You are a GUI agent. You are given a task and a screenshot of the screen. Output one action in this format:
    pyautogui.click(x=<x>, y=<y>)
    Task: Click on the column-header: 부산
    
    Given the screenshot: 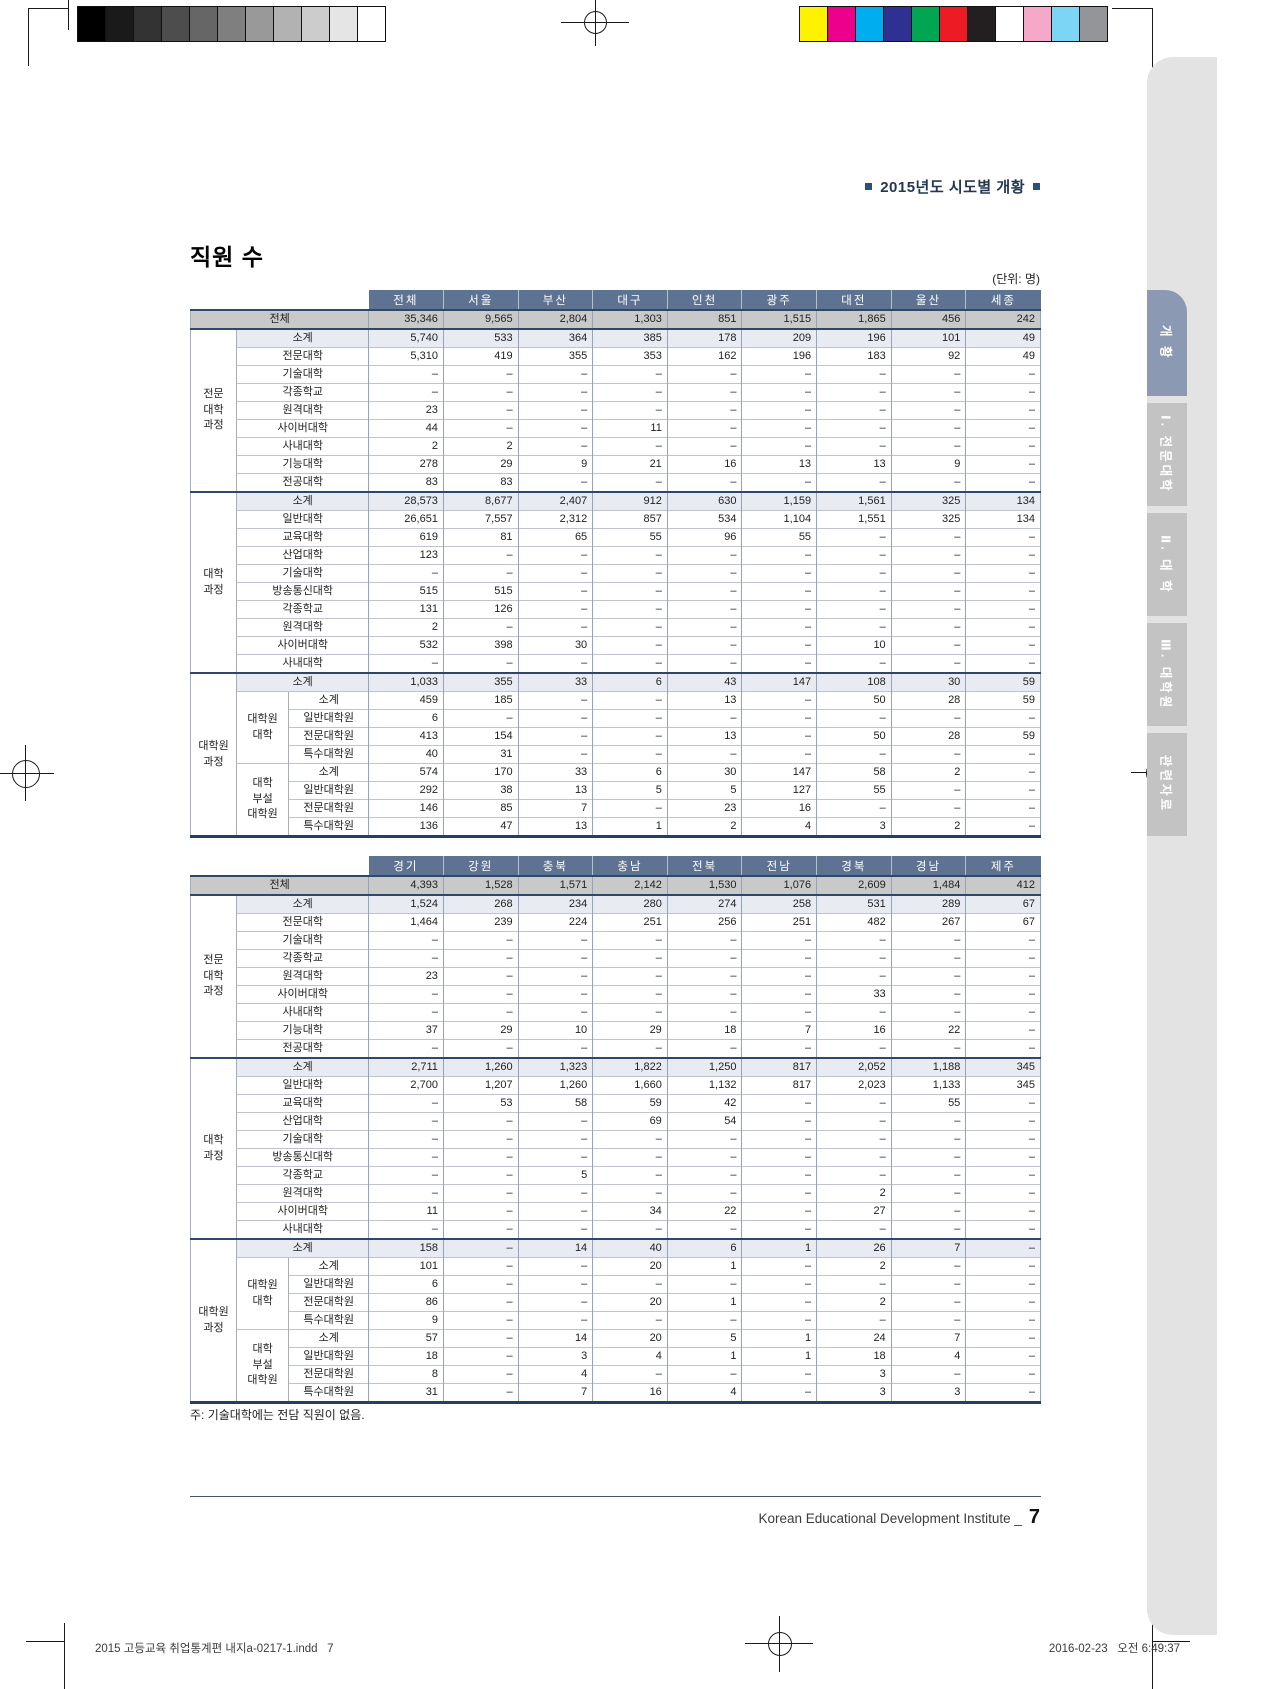 What is the action you would take?
    pyautogui.click(x=555, y=300)
    